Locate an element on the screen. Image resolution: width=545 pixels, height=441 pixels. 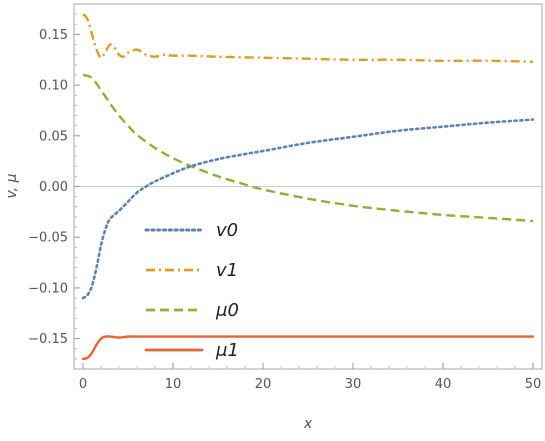
y-axis-title: v, μ is located at coordinates (12, 185).